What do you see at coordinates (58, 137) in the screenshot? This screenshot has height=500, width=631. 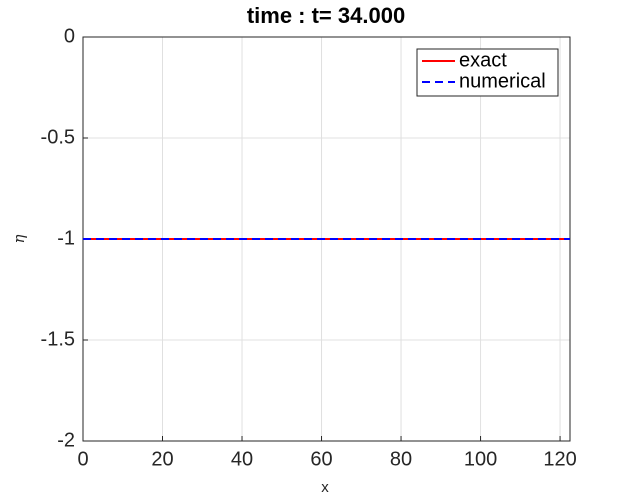 I see `y-tick-label: -0.5` at bounding box center [58, 137].